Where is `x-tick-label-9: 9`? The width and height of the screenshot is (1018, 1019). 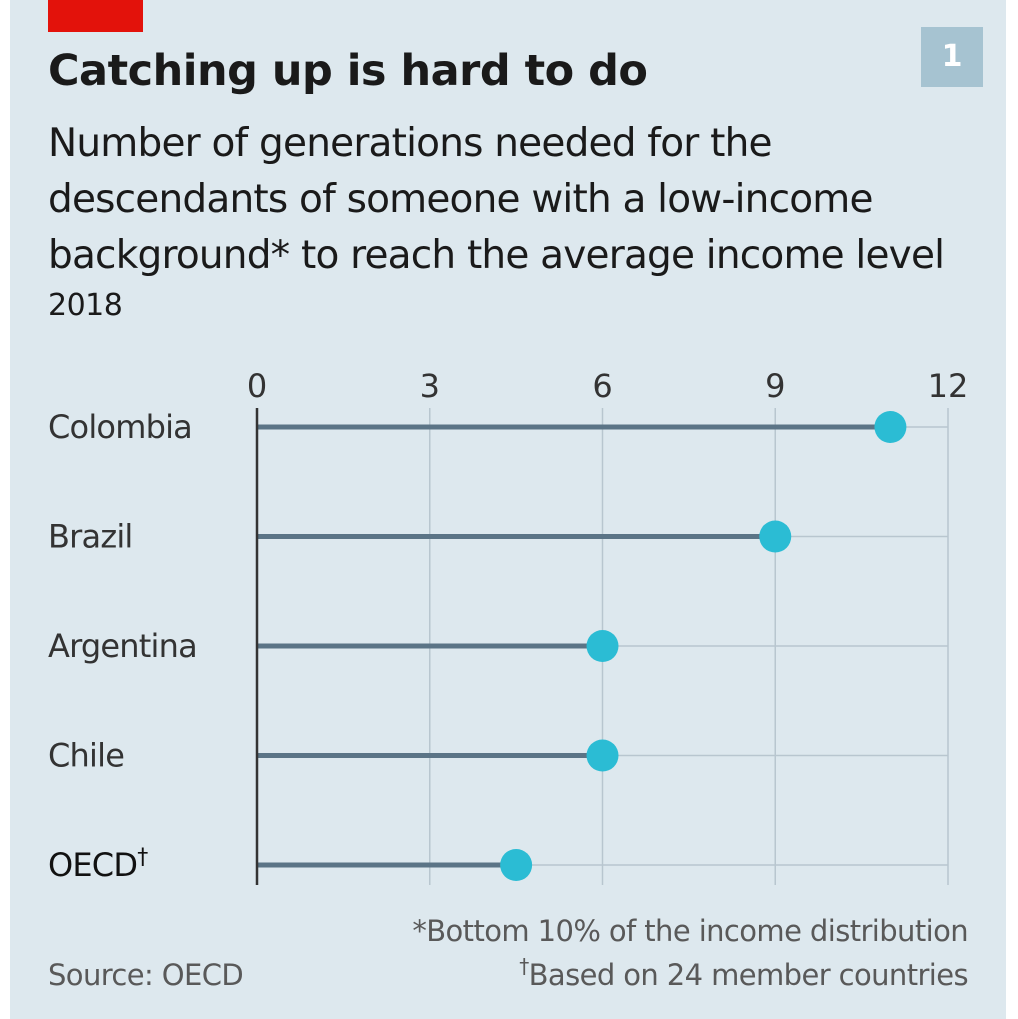 x-tick-label-9: 9 is located at coordinates (775, 386).